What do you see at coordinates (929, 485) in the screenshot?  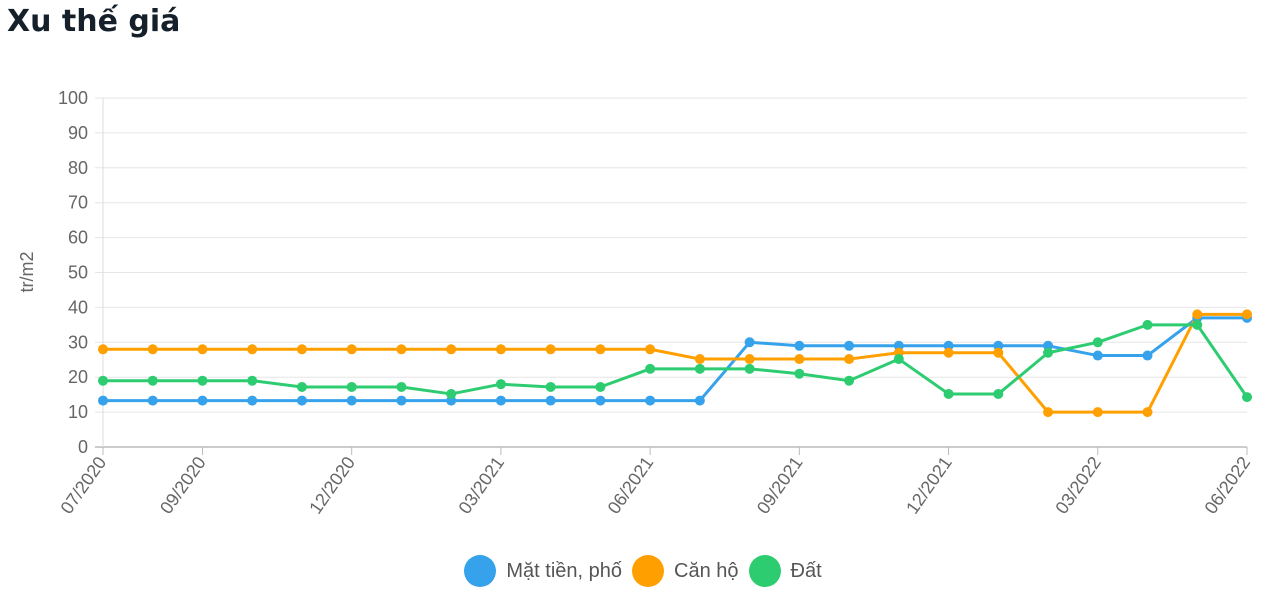 I see `x-tick-label: 12/2021` at bounding box center [929, 485].